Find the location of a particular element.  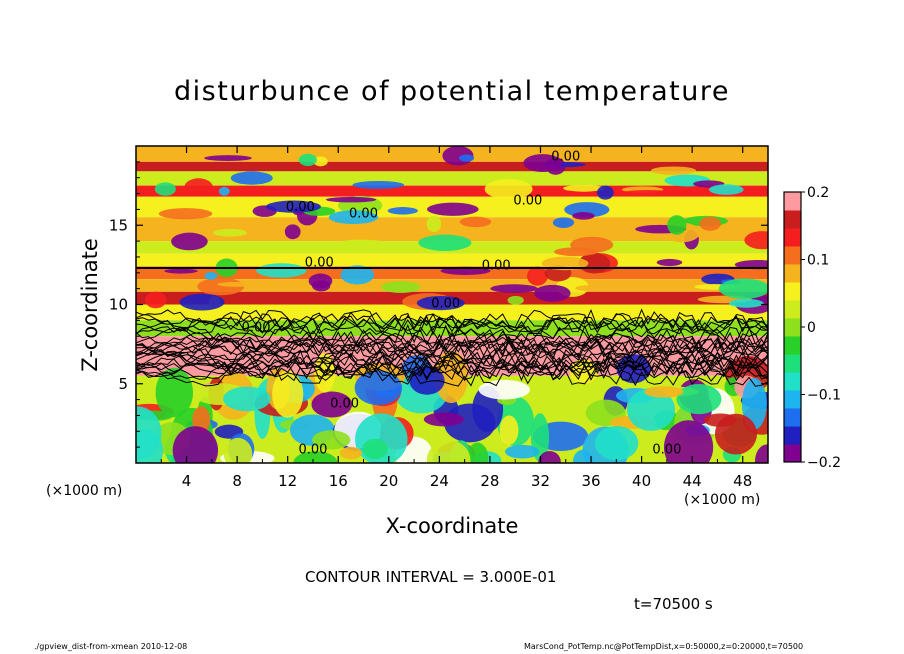

colorbar-tick-label: 0 is located at coordinates (811, 328).